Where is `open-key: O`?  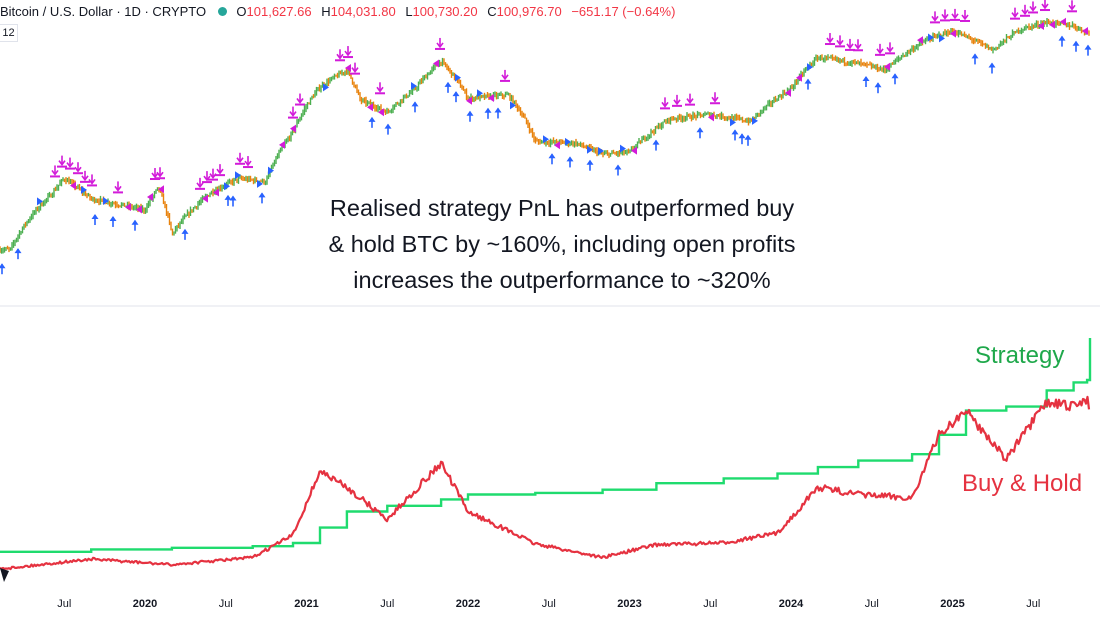 open-key: O is located at coordinates (241, 11).